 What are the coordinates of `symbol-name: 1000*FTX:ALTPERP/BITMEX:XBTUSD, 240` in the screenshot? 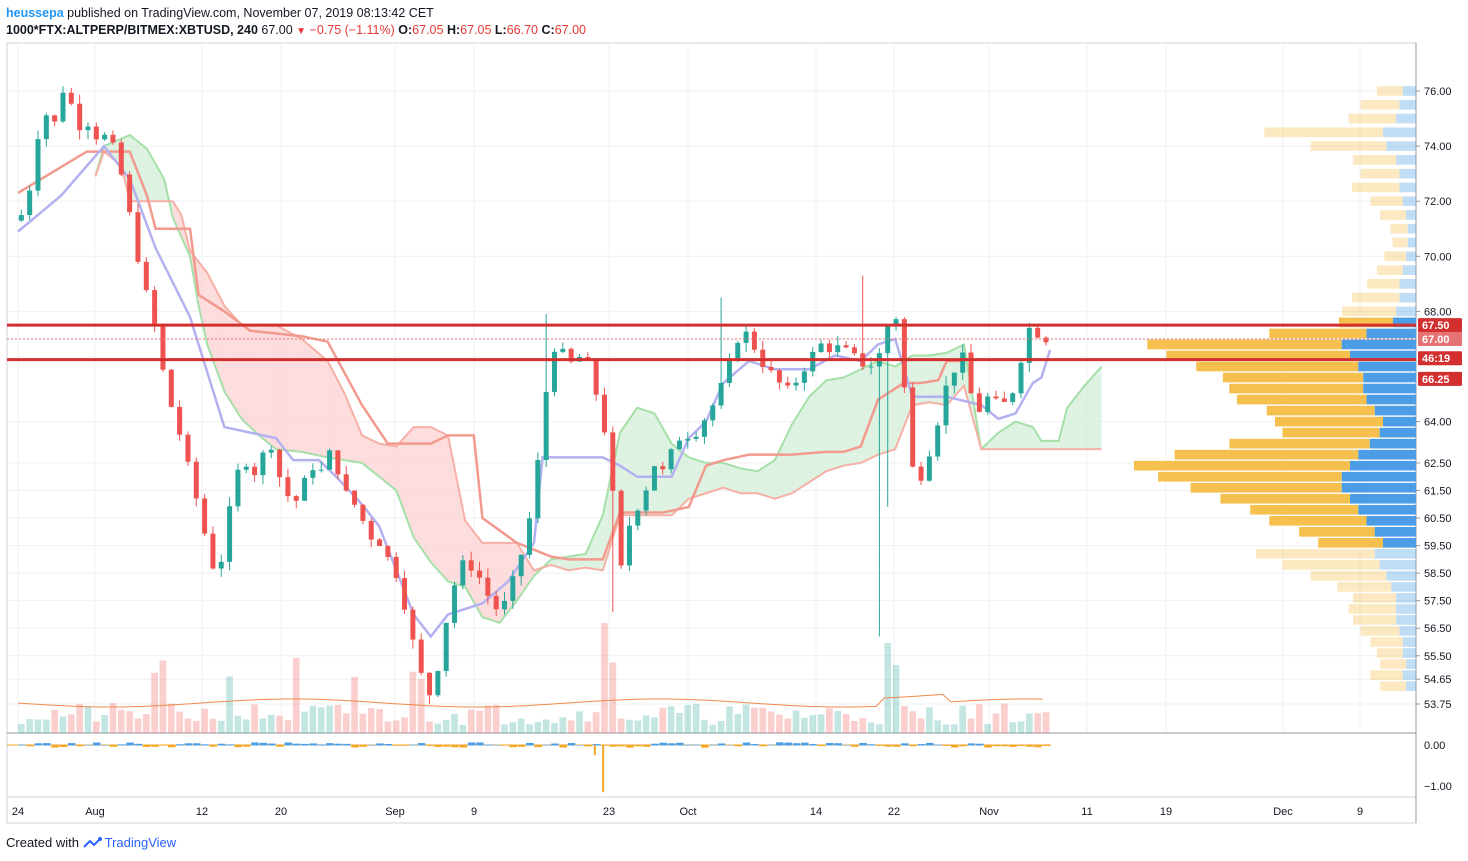 It's located at (132, 30).